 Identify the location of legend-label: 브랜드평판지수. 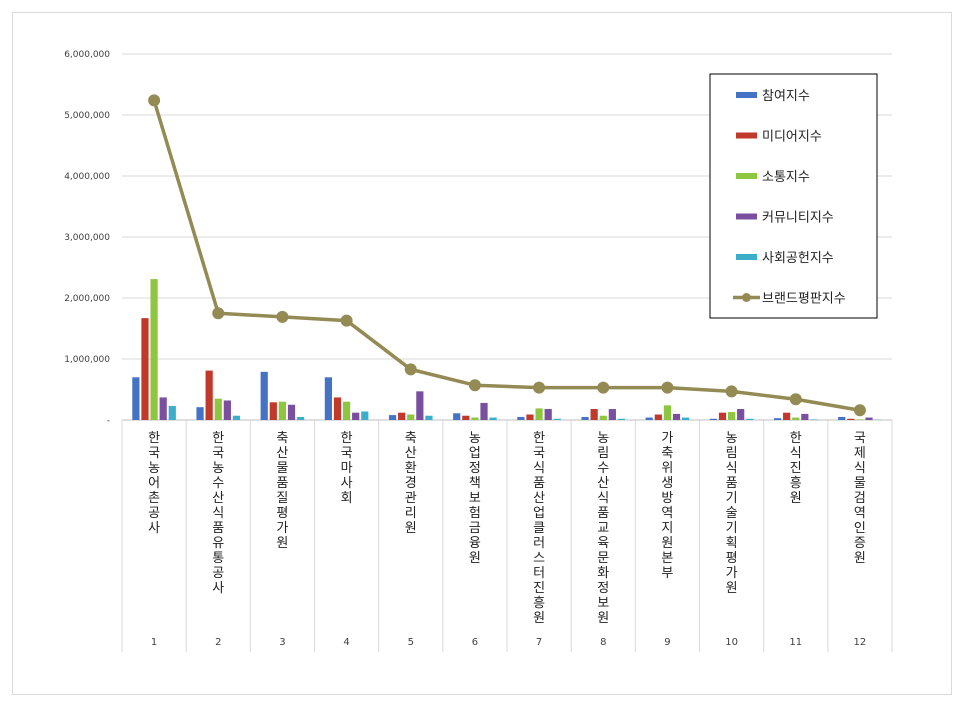
(804, 299).